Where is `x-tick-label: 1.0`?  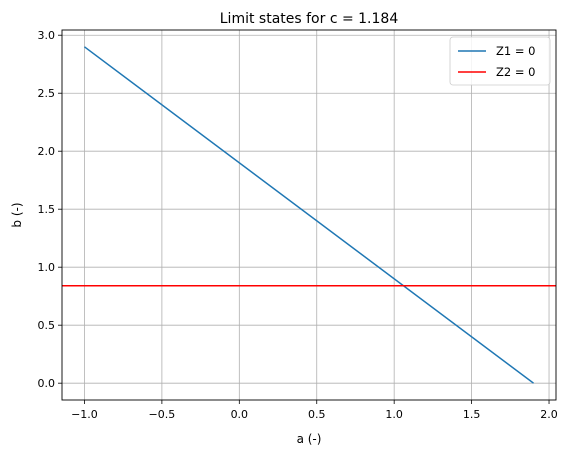 x-tick-label: 1.0 is located at coordinates (394, 414).